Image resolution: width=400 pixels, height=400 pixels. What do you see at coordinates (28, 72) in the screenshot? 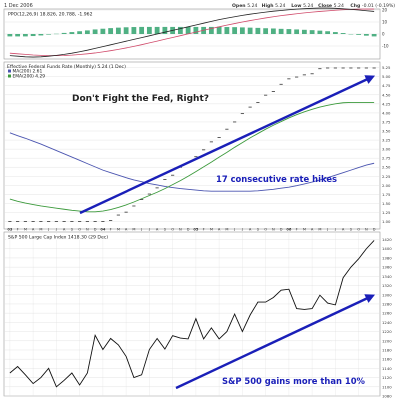
I see `fed-funds-legend-item: MA(200) 2.61` at bounding box center [28, 72].